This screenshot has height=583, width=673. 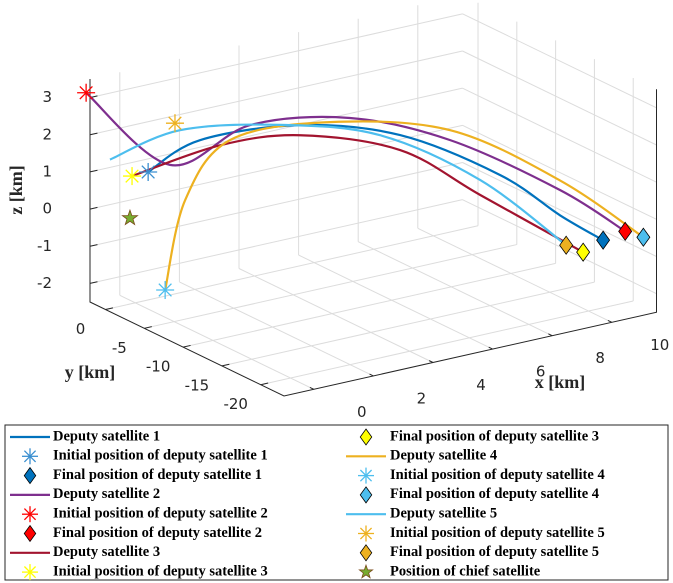 What do you see at coordinates (481, 385) in the screenshot?
I see `x-tick-label: 4` at bounding box center [481, 385].